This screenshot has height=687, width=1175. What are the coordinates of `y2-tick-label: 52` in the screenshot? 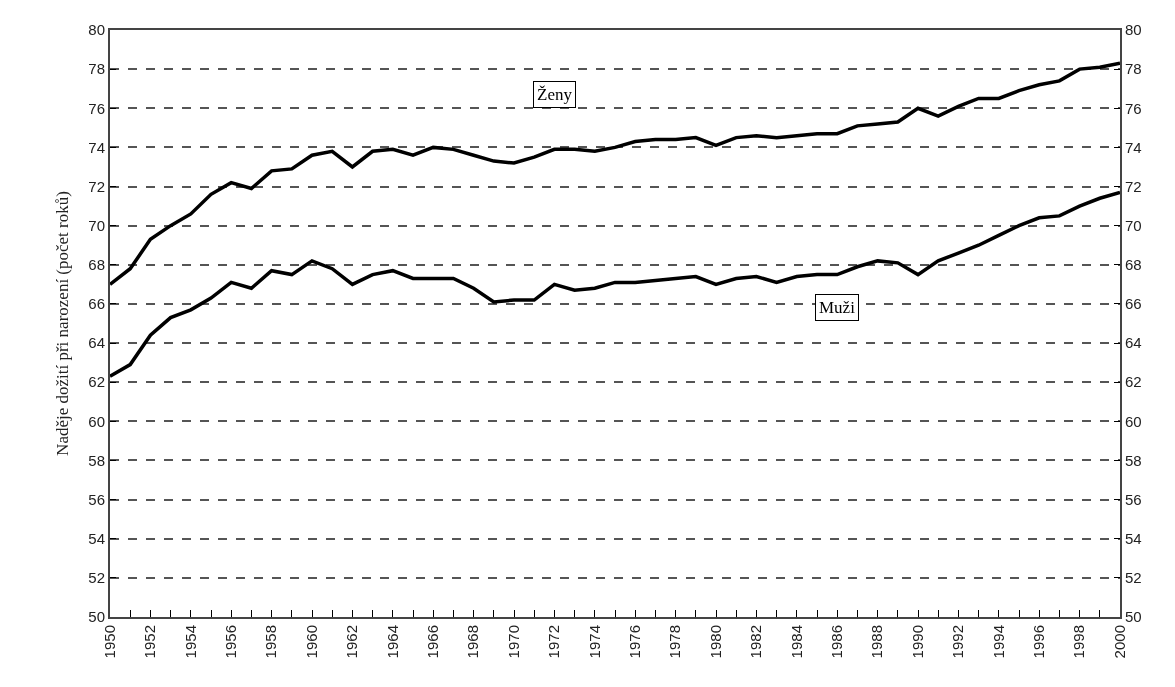 It's located at (1133, 578).